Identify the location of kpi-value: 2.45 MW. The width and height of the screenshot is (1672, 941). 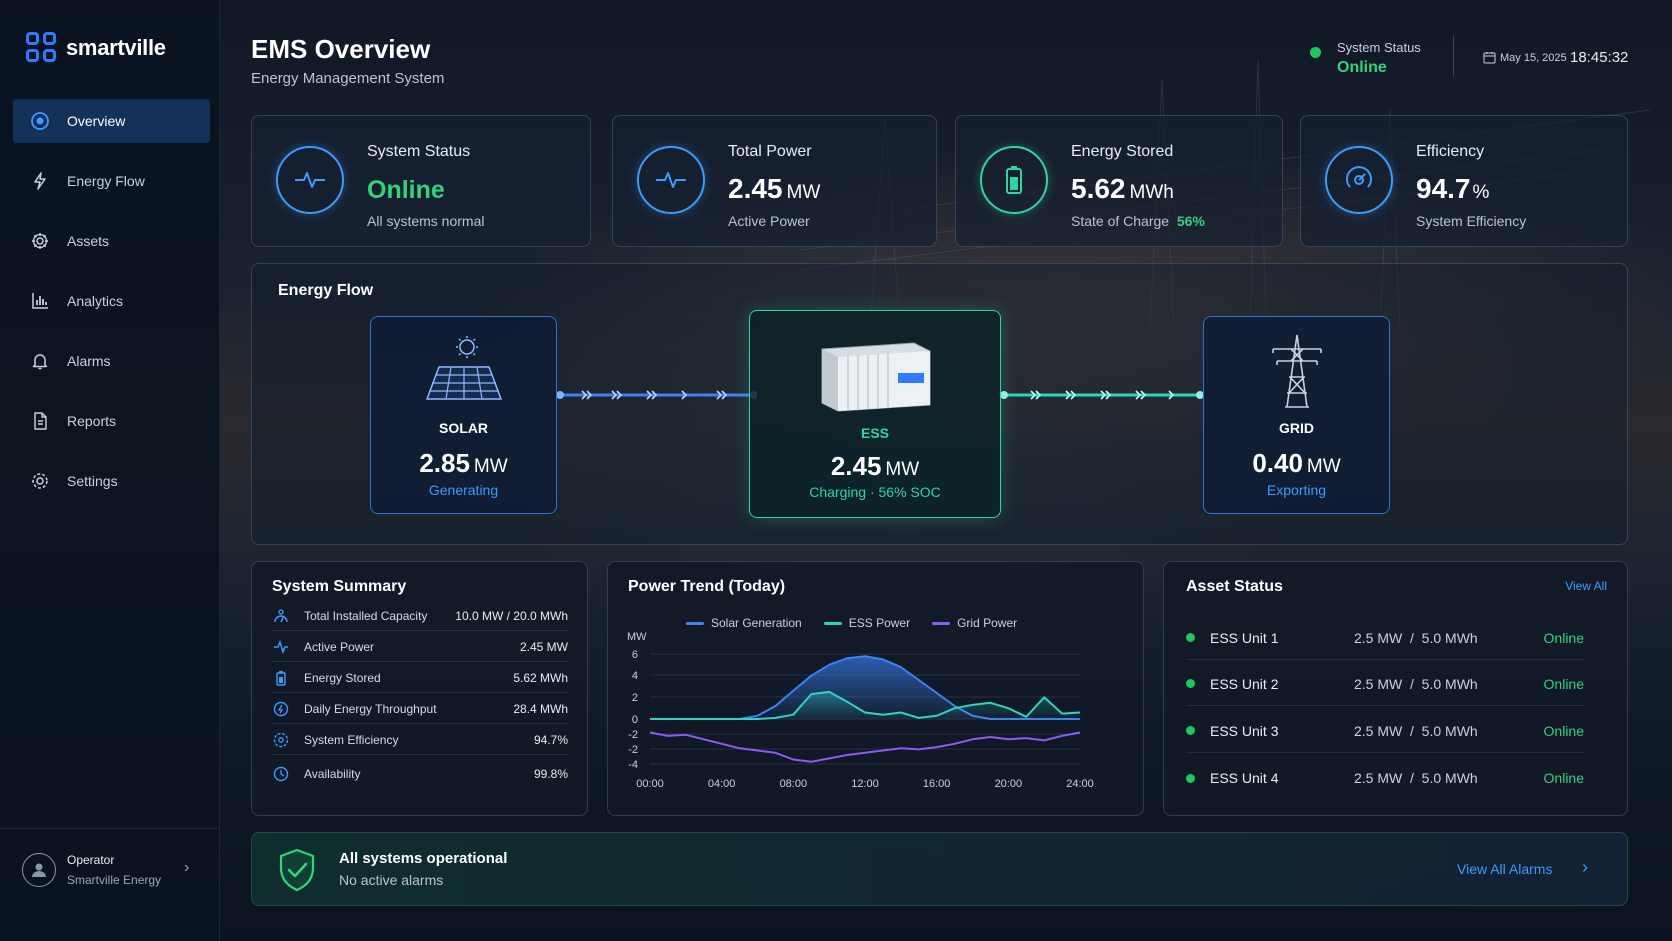
(774, 189).